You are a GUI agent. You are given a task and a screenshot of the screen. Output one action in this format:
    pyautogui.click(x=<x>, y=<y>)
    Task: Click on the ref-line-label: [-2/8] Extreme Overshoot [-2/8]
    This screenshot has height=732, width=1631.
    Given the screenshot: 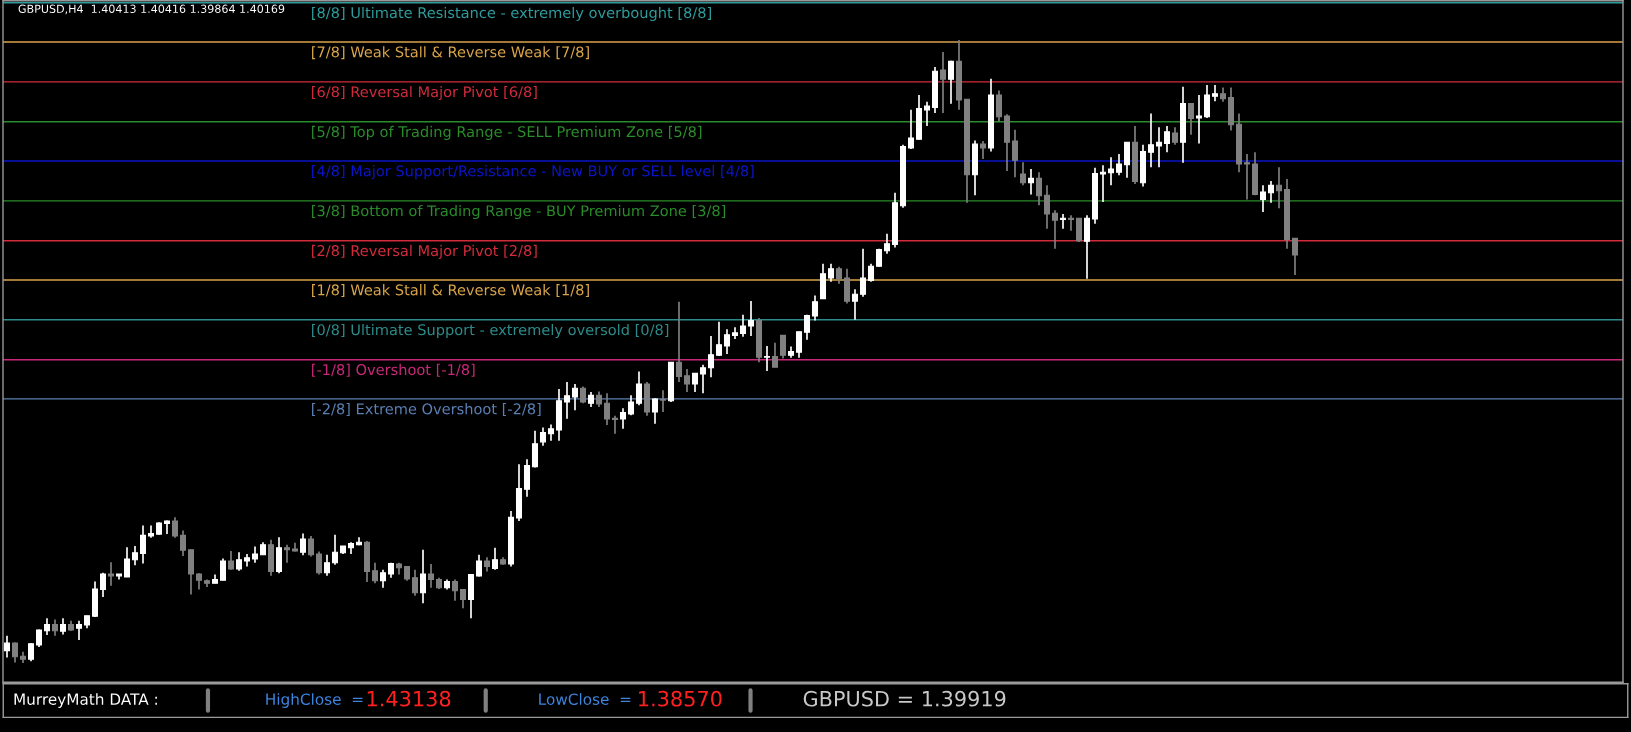 What is the action you would take?
    pyautogui.click(x=426, y=410)
    